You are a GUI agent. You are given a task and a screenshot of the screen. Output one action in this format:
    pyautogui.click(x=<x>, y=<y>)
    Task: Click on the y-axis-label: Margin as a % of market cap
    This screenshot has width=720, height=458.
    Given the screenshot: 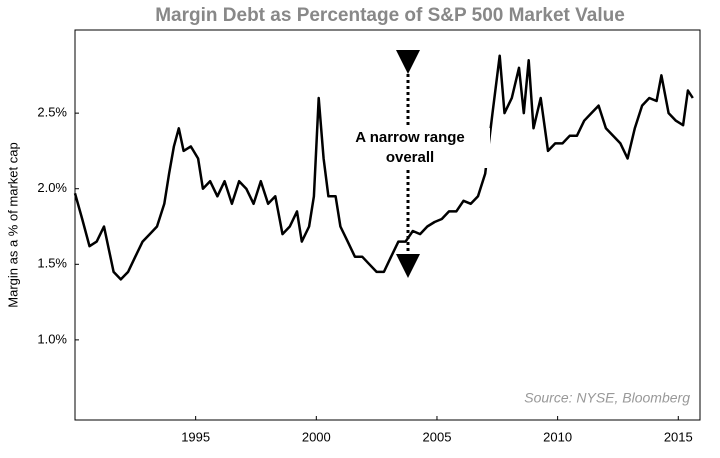 What is the action you would take?
    pyautogui.click(x=12, y=224)
    